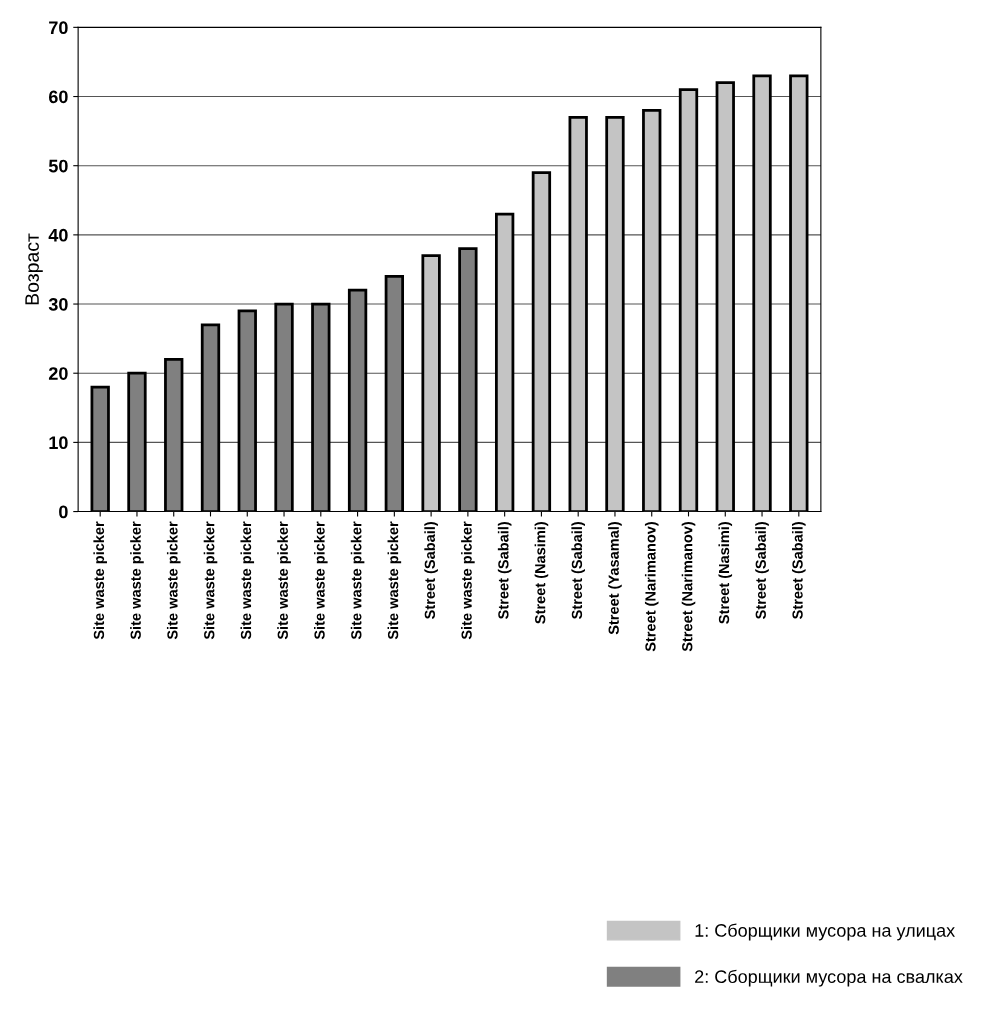 This screenshot has width=989, height=1013. What do you see at coordinates (58, 28) in the screenshot?
I see `y-tick-label: 70` at bounding box center [58, 28].